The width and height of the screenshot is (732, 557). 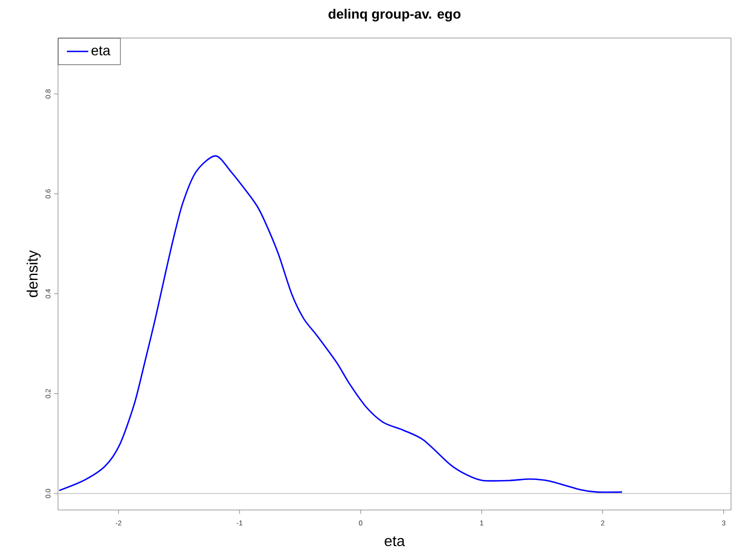 I want to click on legend-label: eta, so click(x=101, y=51).